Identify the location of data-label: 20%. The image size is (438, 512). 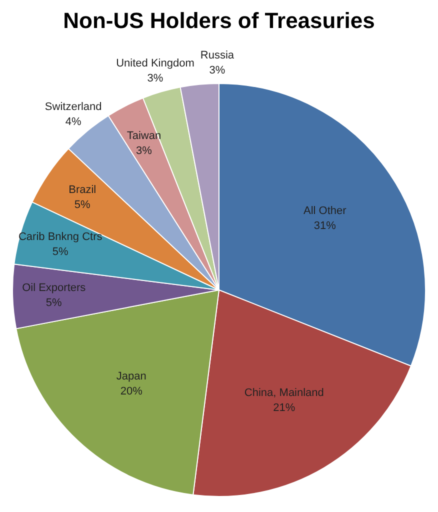
(131, 391).